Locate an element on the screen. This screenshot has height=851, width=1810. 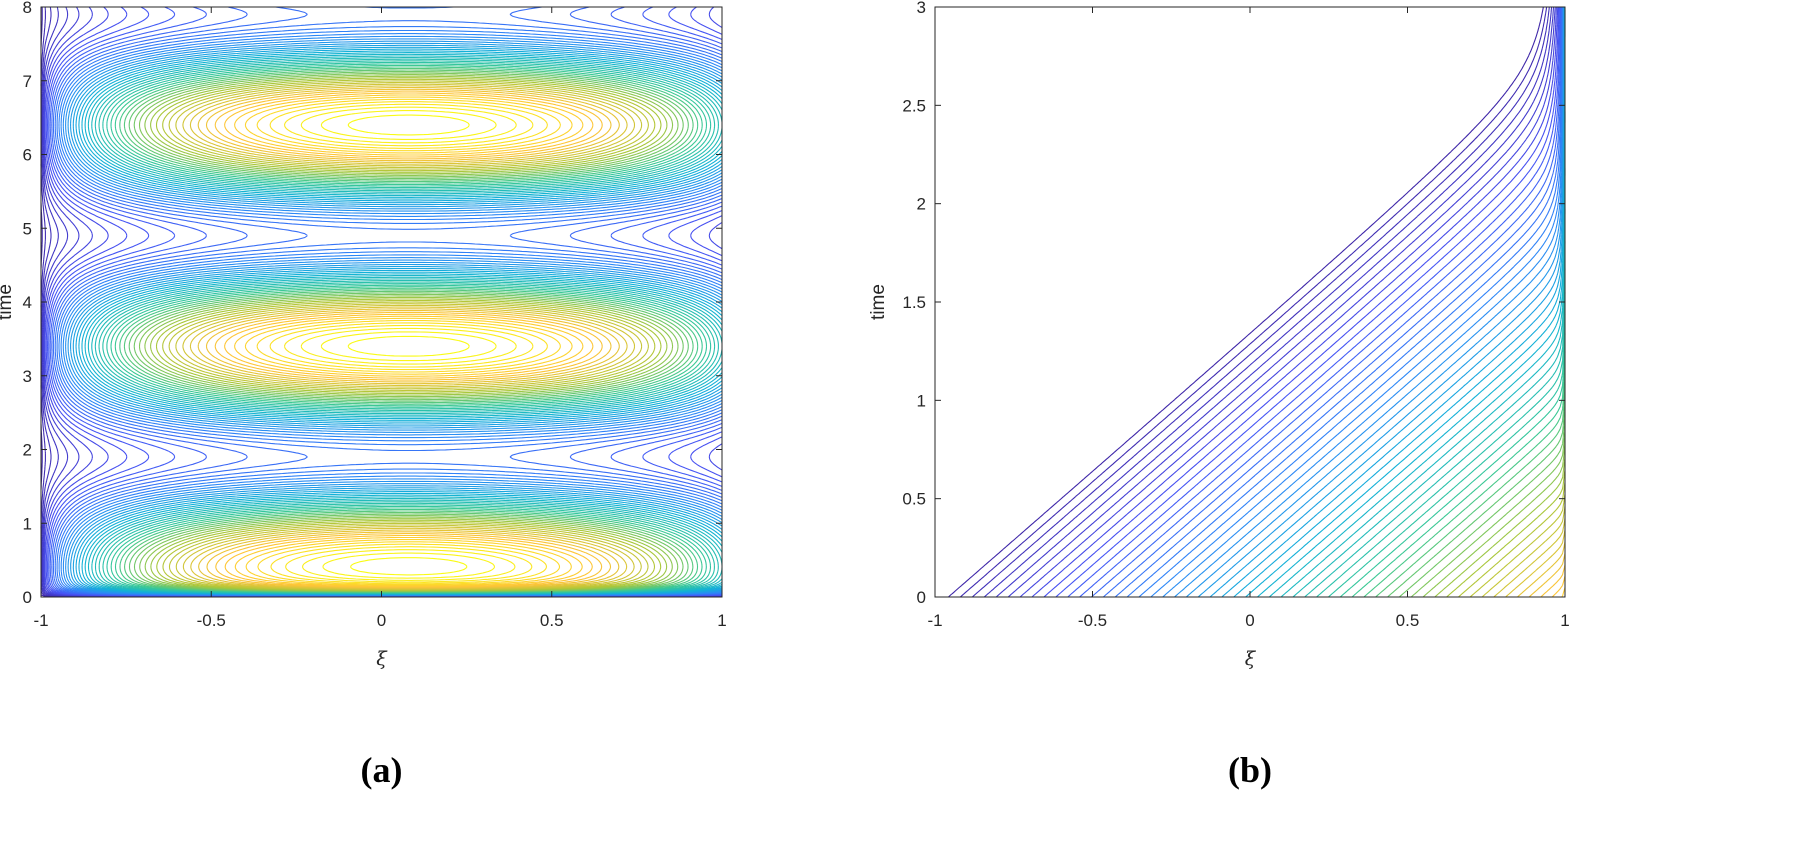
y-tick-label: 8 is located at coordinates (27, 8).